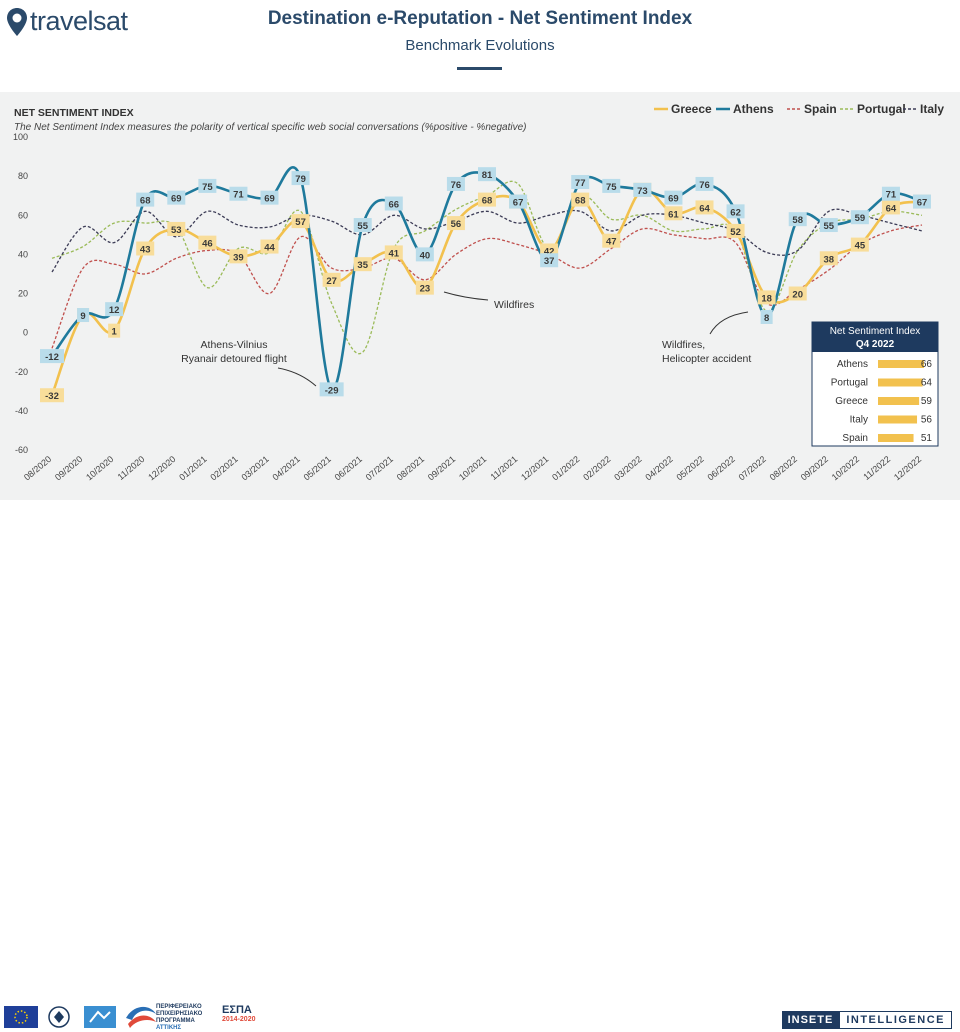 Image resolution: width=960 pixels, height=1032 pixels. Describe the element at coordinates (176, 199) in the screenshot. I see `data-label-text: 69` at that location.